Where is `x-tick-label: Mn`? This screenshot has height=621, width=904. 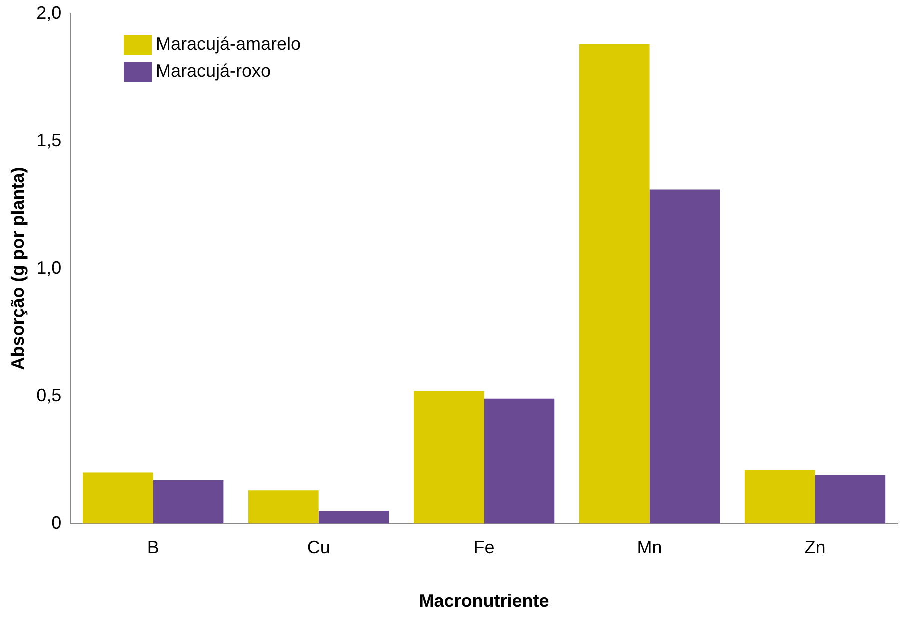 x-tick-label: Mn is located at coordinates (649, 548).